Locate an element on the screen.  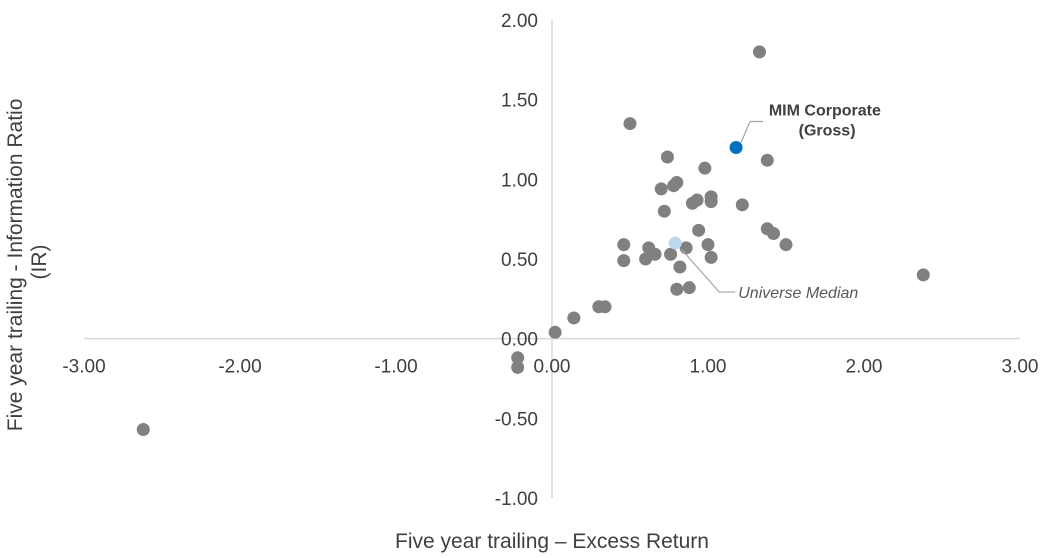
x-tick-label: 0.00 is located at coordinates (552, 367).